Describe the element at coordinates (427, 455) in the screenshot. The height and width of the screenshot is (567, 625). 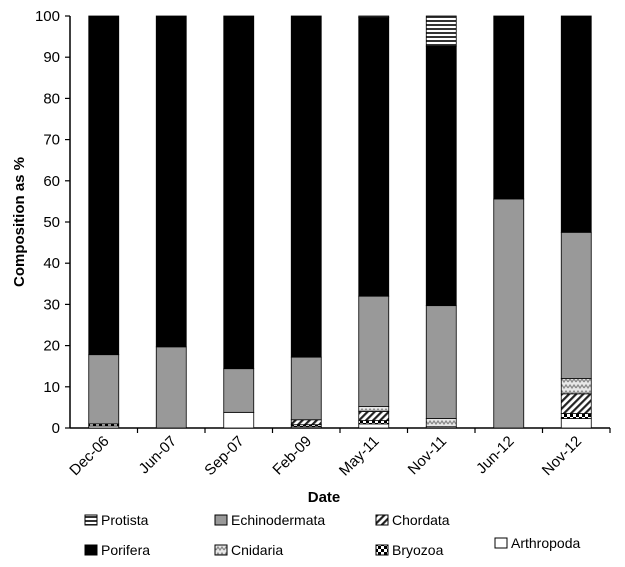
I see `x-tick-label: Nov-11` at that location.